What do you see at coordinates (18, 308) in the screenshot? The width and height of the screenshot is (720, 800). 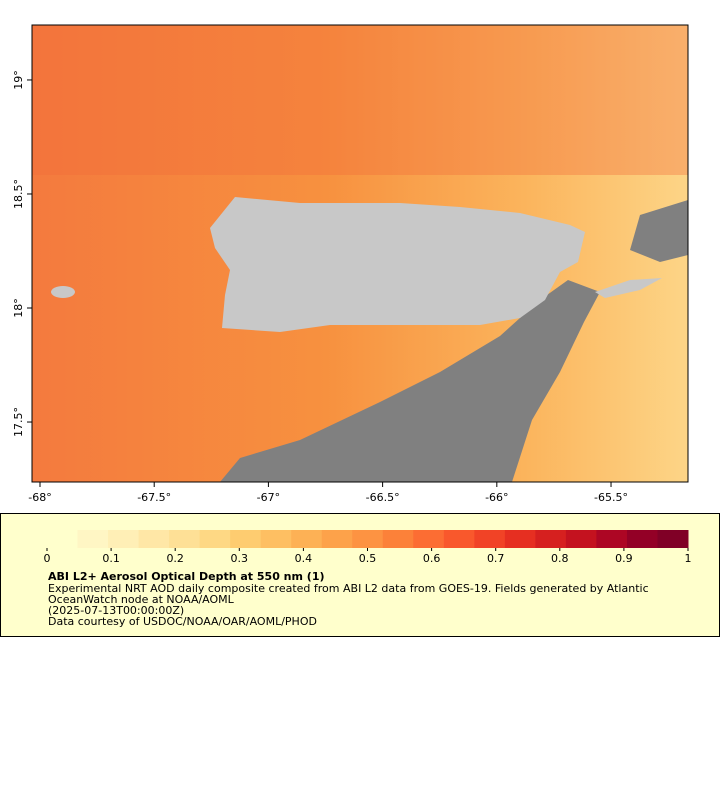 I see `lat-tick-label: 18°` at bounding box center [18, 308].